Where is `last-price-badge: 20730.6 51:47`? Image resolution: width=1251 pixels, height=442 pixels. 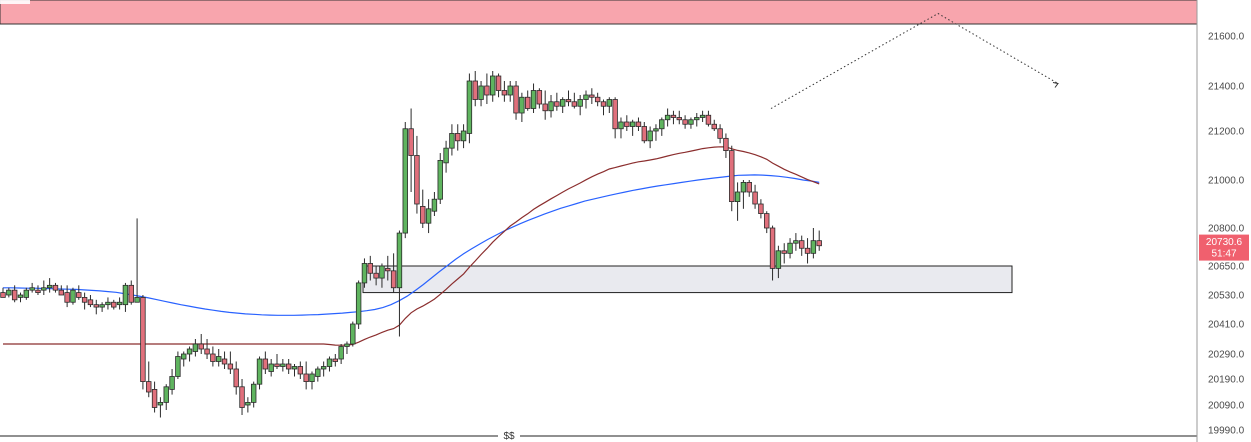 last-price-badge: 20730.6 51:47 is located at coordinates (1224, 247).